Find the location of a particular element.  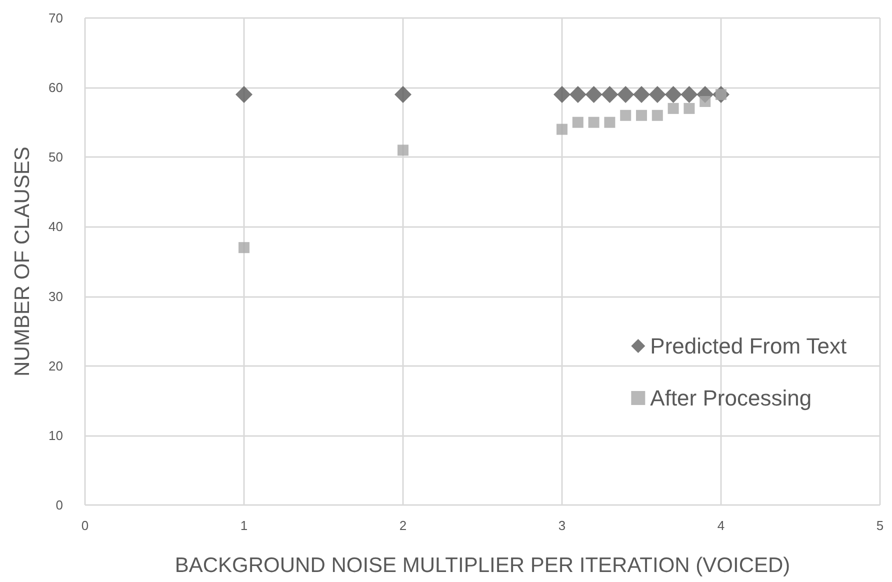

x-tick-label: 4 is located at coordinates (721, 525).